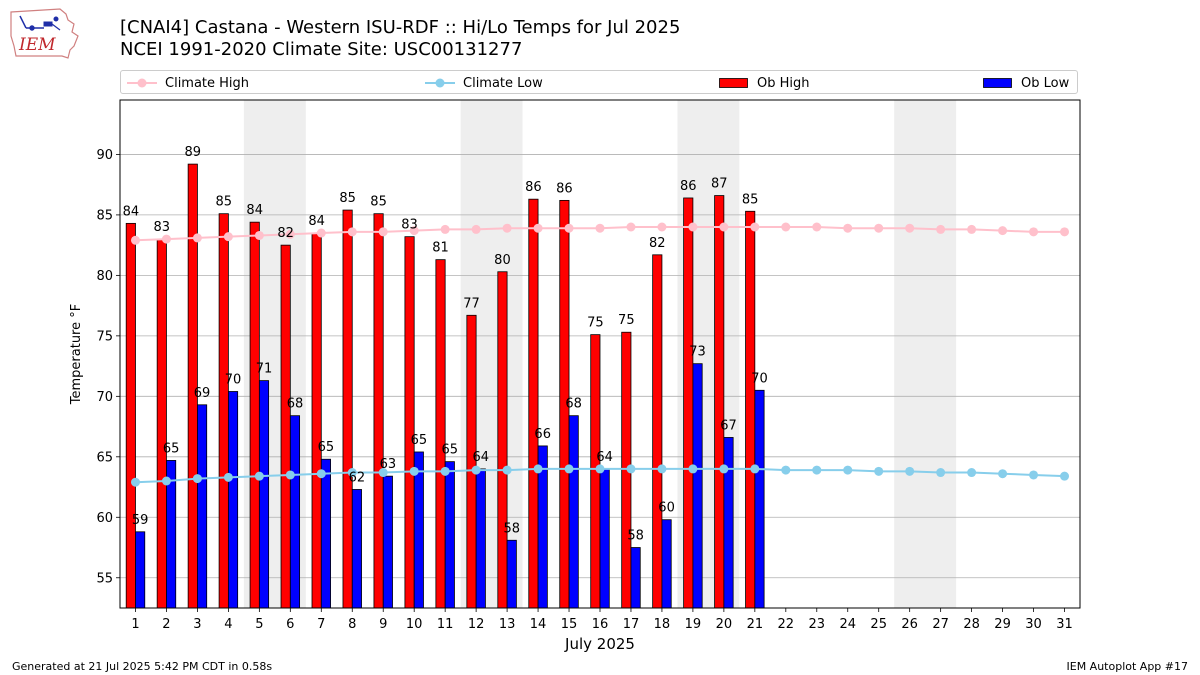 The image size is (1200, 675). Describe the element at coordinates (193, 152) in the screenshot. I see `ob-high-data-label: 89` at that location.